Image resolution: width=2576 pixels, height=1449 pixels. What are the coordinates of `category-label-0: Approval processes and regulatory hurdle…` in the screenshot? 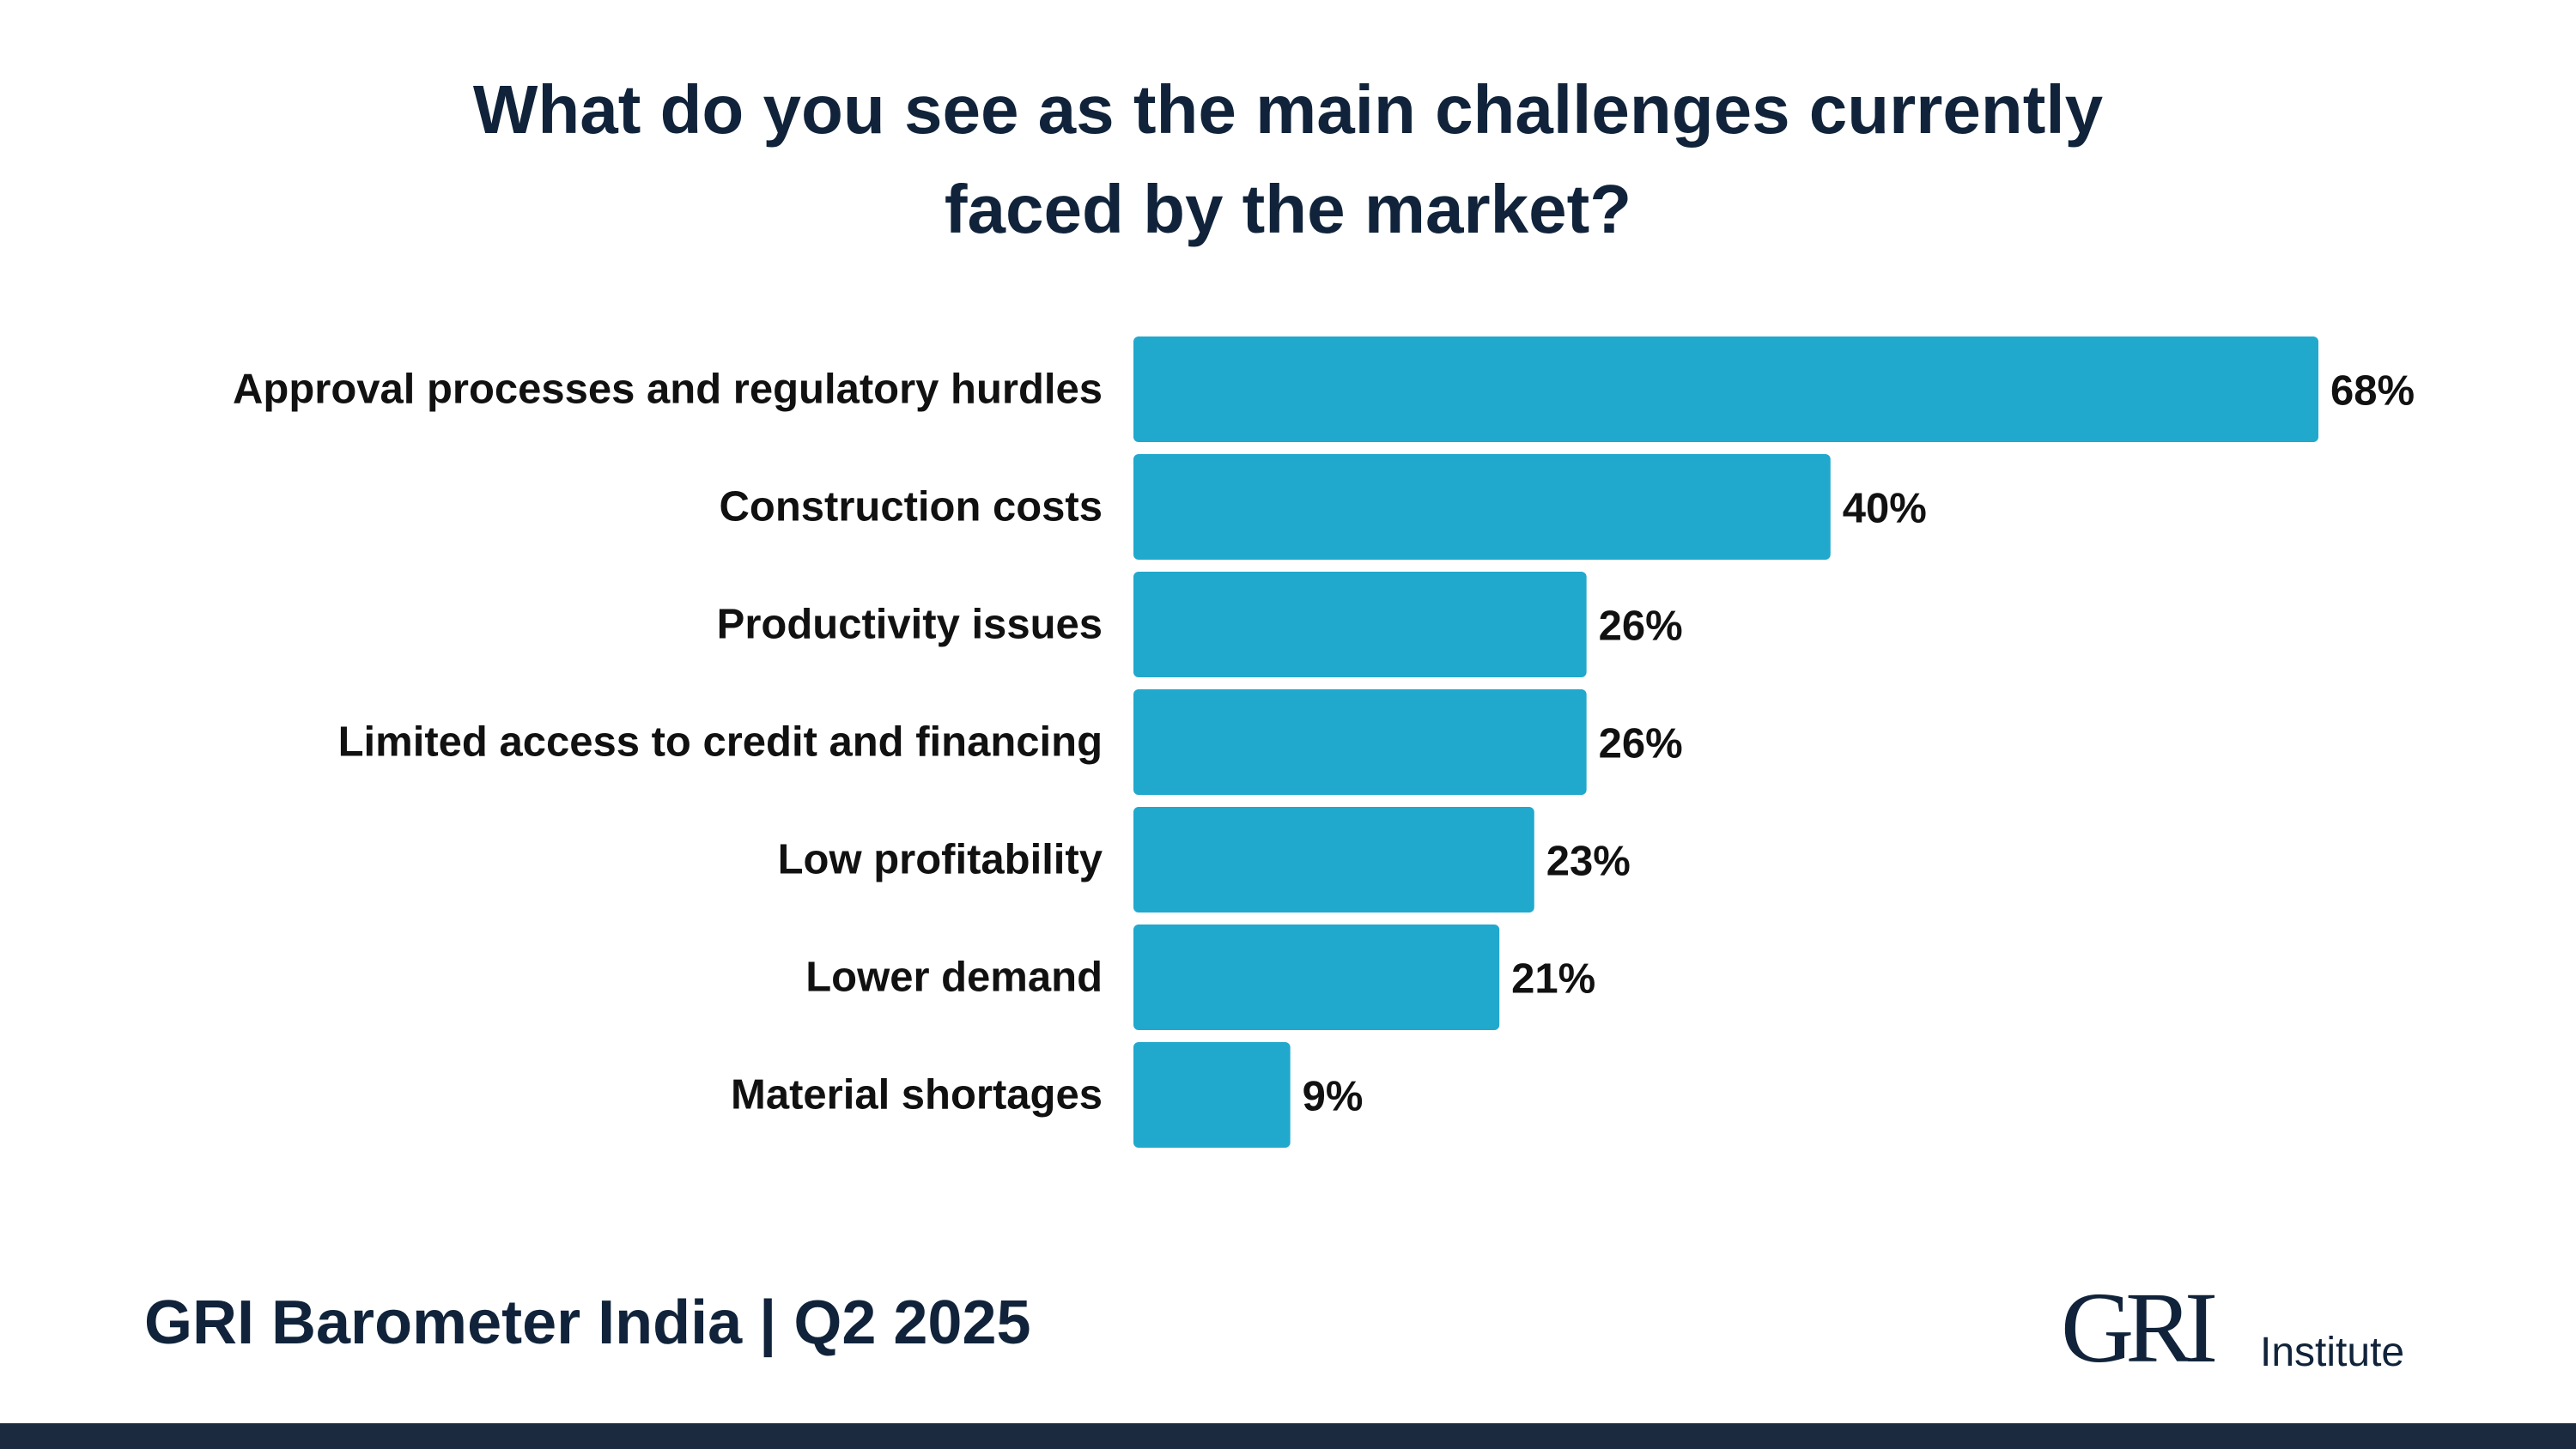 It's located at (668, 390).